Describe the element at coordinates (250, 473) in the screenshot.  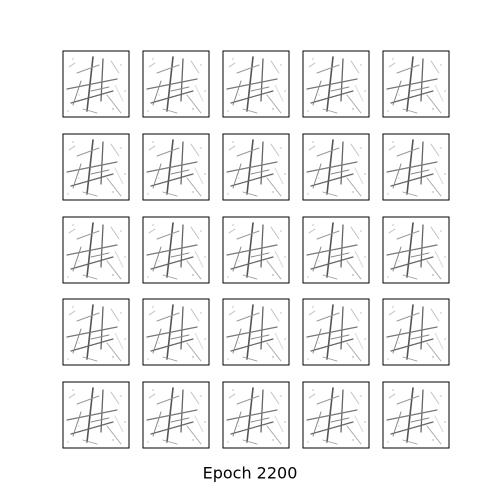
I see `caption: Epoch 2200` at that location.